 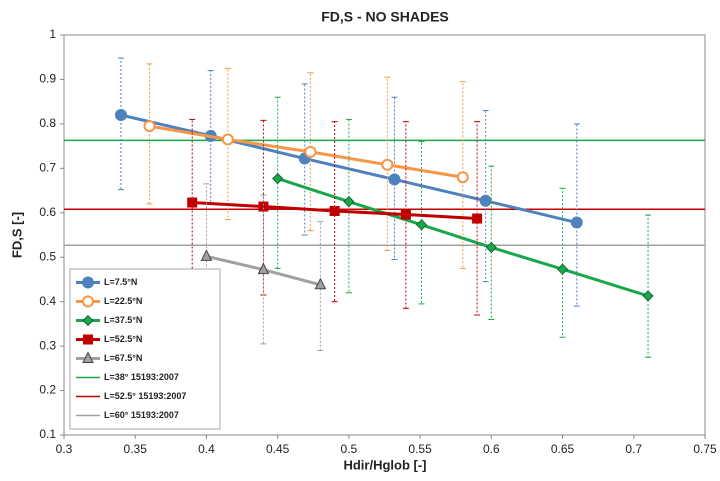 I want to click on x-tick-label: 0.65, so click(x=563, y=449).